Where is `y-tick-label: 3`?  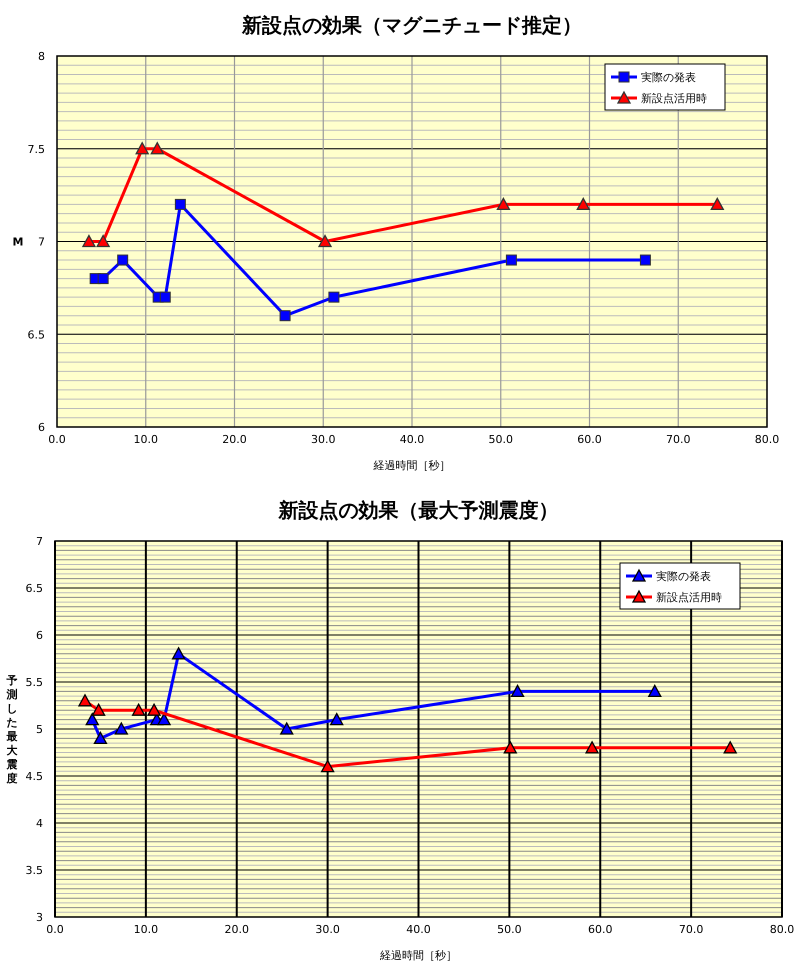
y-tick-label: 3 is located at coordinates (39, 917).